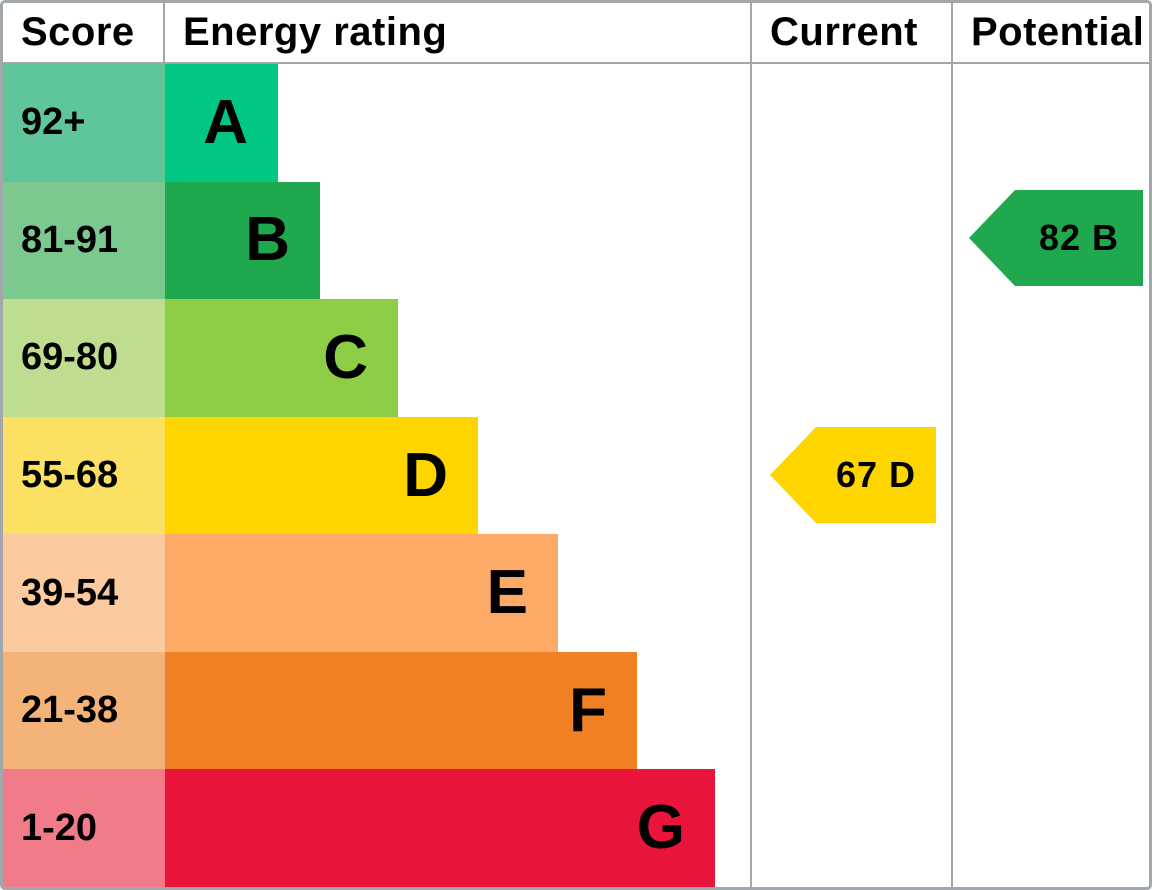 This screenshot has height=890, width=1152. I want to click on header-energy-rating: Energy rating, so click(458, 32).